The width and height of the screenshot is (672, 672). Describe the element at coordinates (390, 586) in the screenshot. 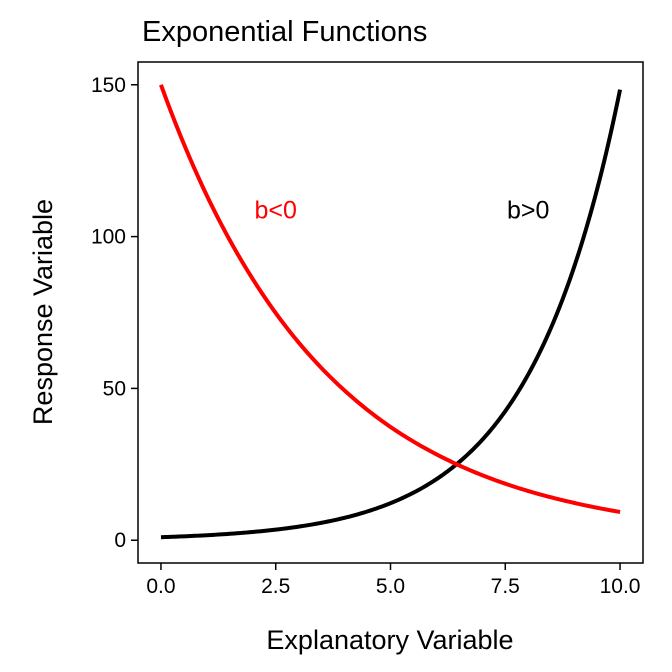

I see `x-tick-label: 5.0` at that location.